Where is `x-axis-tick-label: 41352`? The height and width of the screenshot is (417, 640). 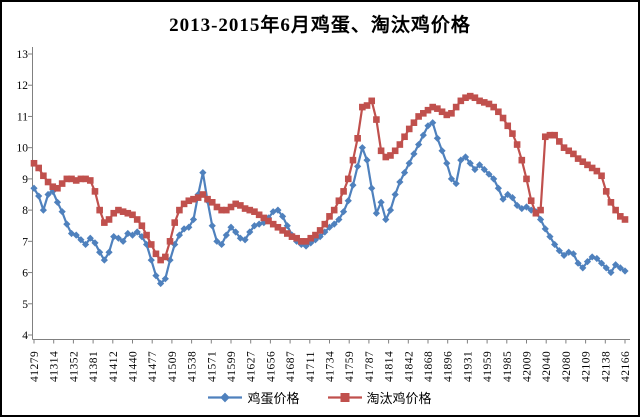
x-axis-tick-label: 41352 is located at coordinates (74, 366).